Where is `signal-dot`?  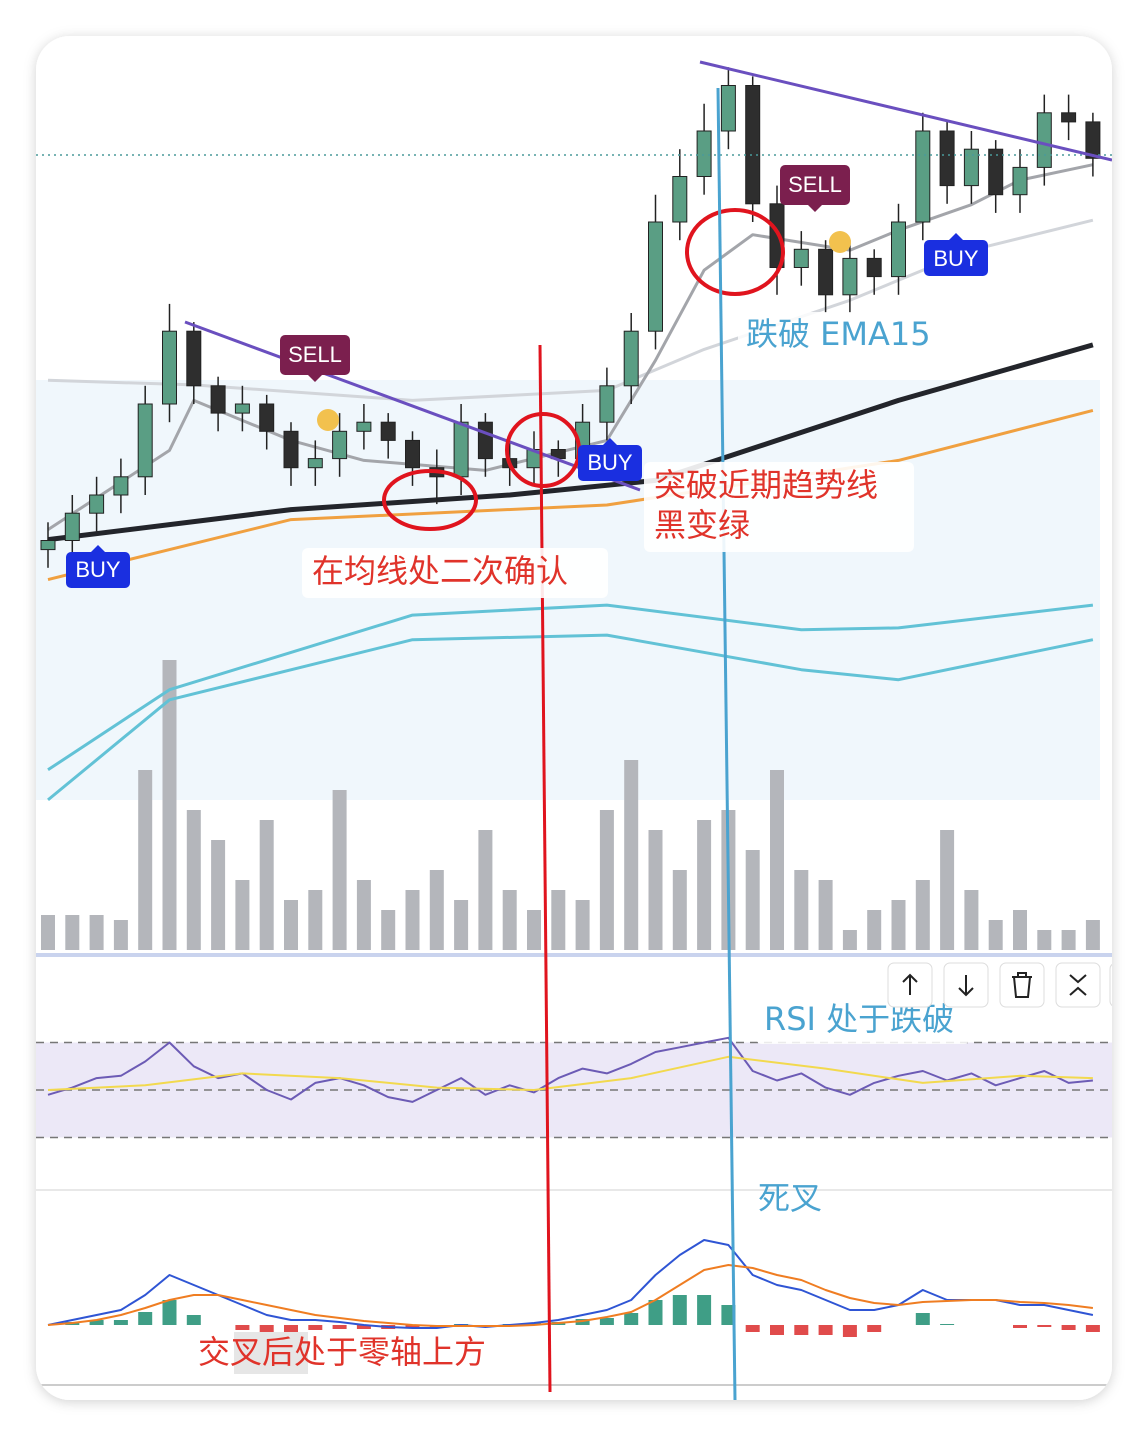
signal-dot is located at coordinates (840, 242).